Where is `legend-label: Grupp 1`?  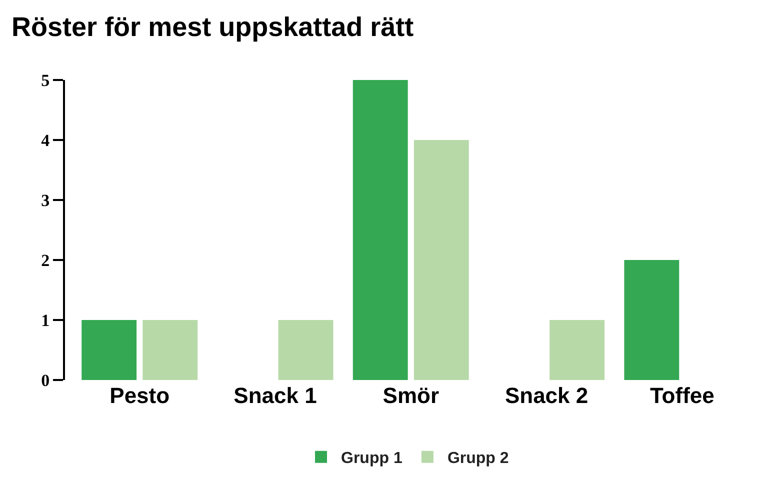
legend-label: Grupp 1 is located at coordinates (371, 459).